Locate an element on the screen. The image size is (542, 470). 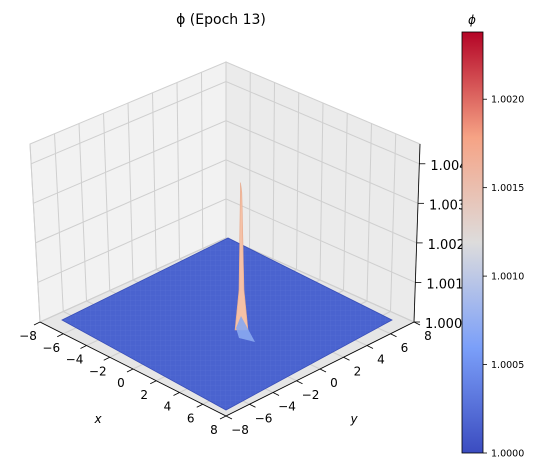
y-tick-label: 2 is located at coordinates (358, 371).